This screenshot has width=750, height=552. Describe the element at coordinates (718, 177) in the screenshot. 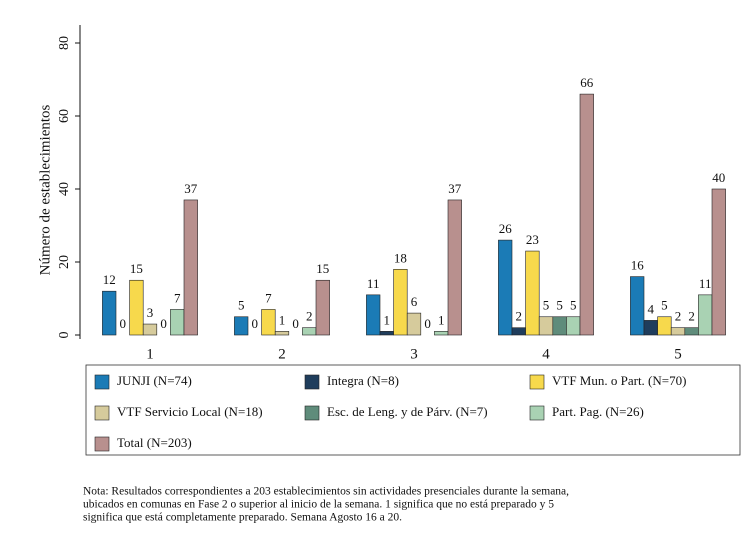

I see `data-label: 40` at that location.